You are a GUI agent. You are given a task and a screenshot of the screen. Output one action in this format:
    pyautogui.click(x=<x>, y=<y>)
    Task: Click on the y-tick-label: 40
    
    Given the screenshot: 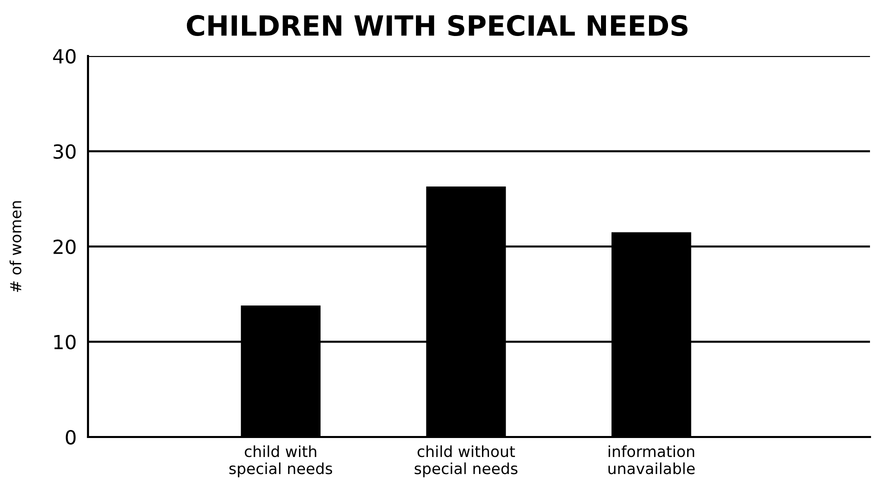 What is the action you would take?
    pyautogui.click(x=64, y=56)
    